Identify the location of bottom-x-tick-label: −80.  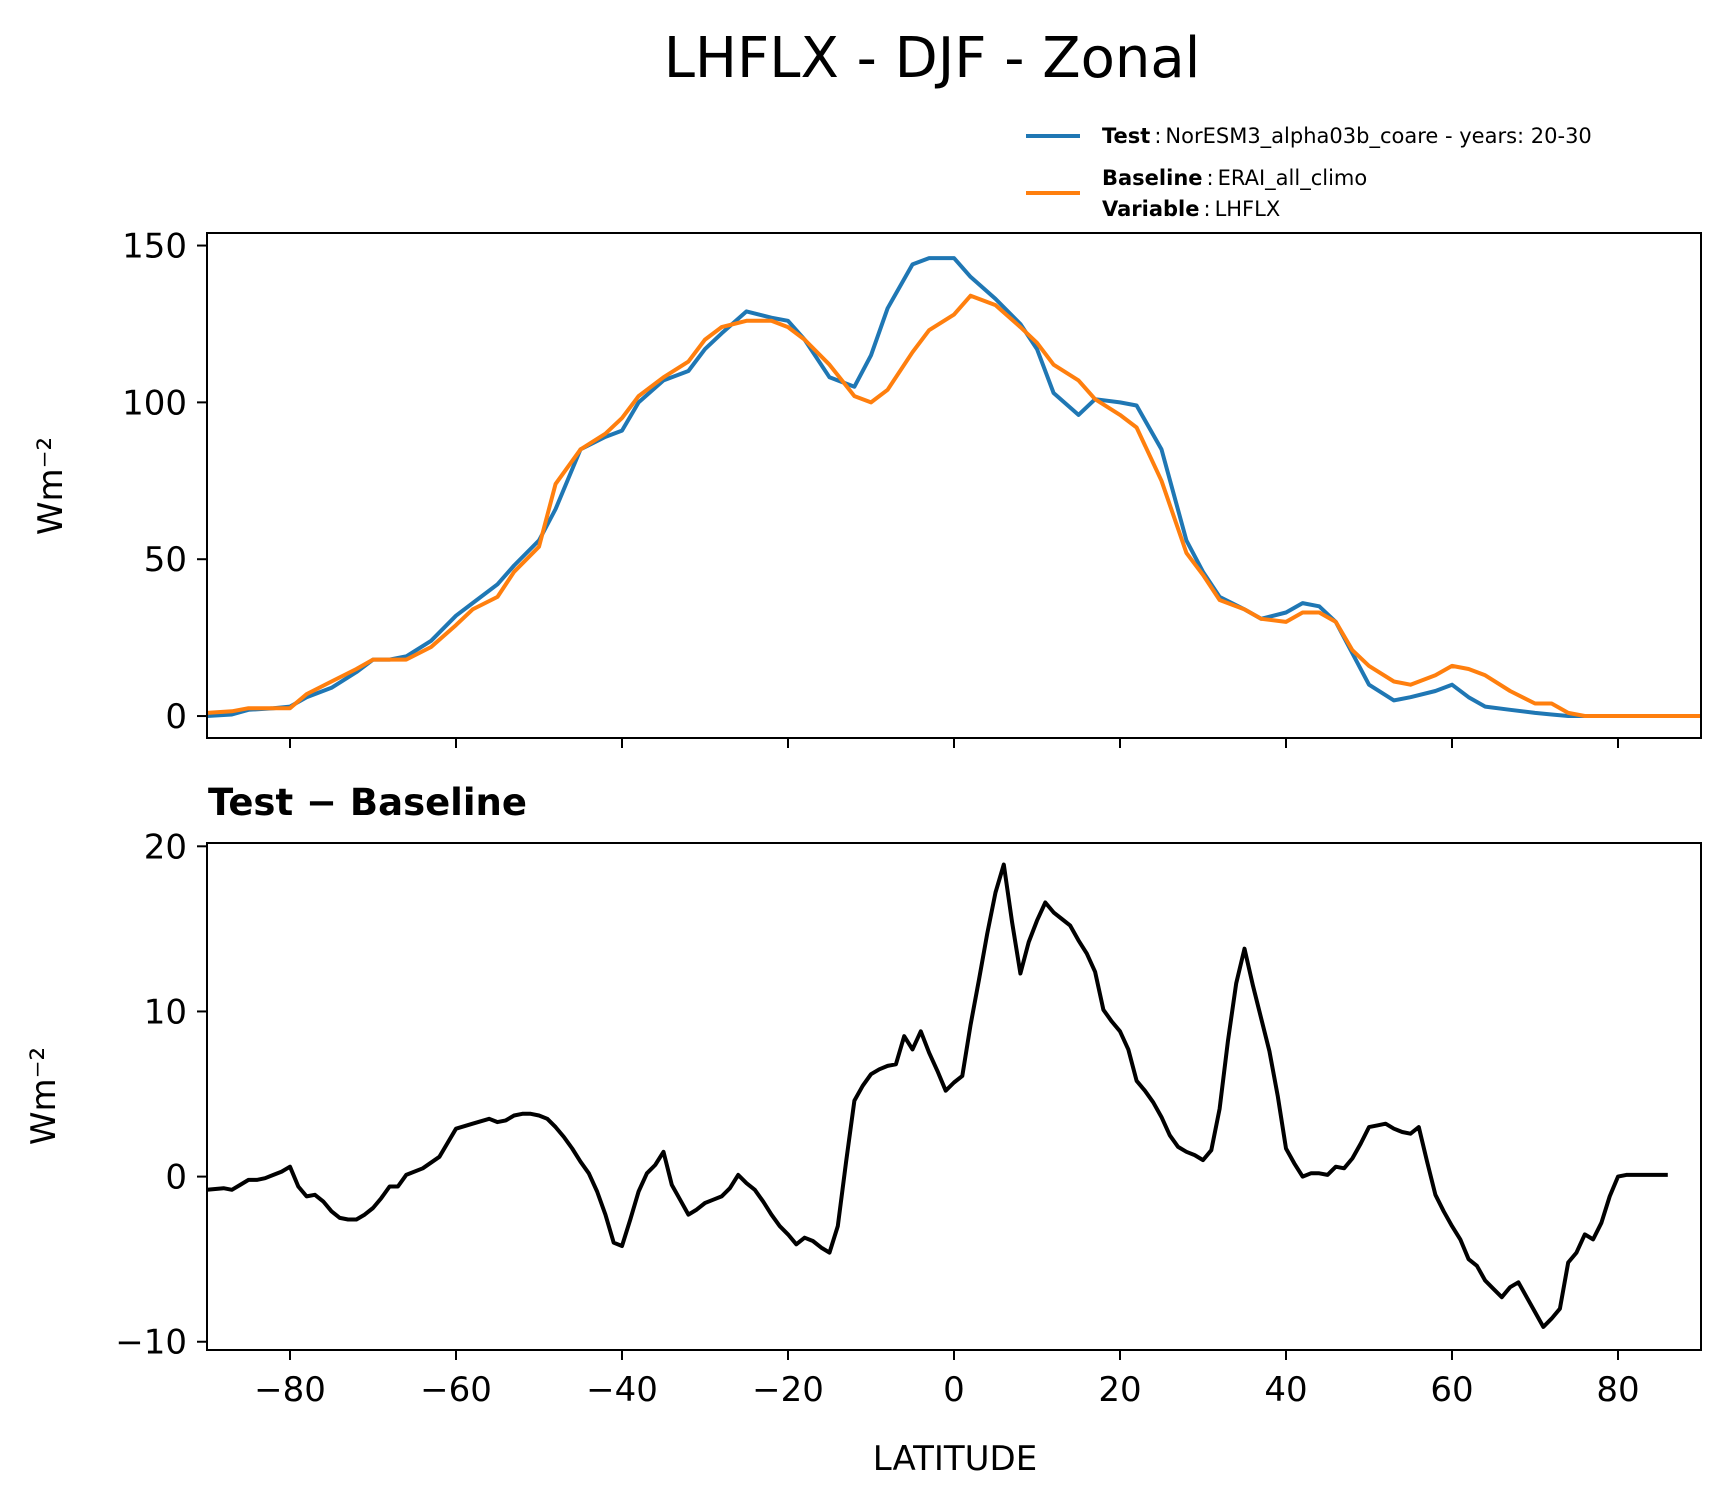
(290, 1390).